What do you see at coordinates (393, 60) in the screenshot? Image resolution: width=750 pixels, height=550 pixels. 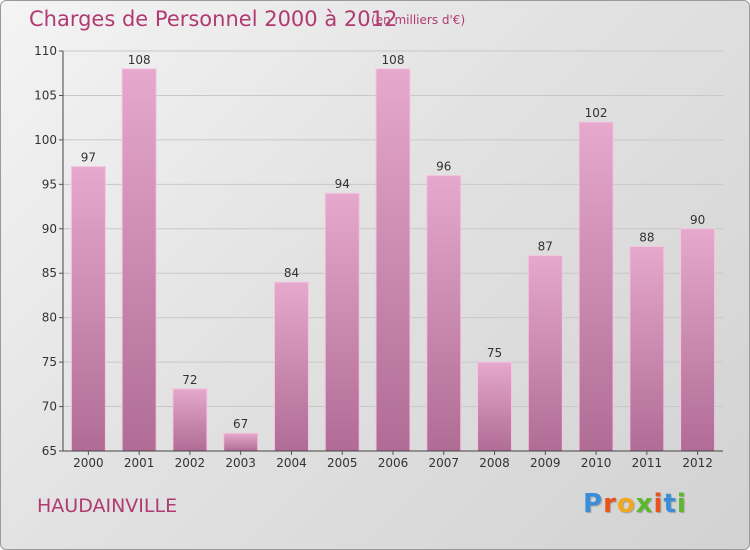 I see `data-label-2006: 108` at bounding box center [393, 60].